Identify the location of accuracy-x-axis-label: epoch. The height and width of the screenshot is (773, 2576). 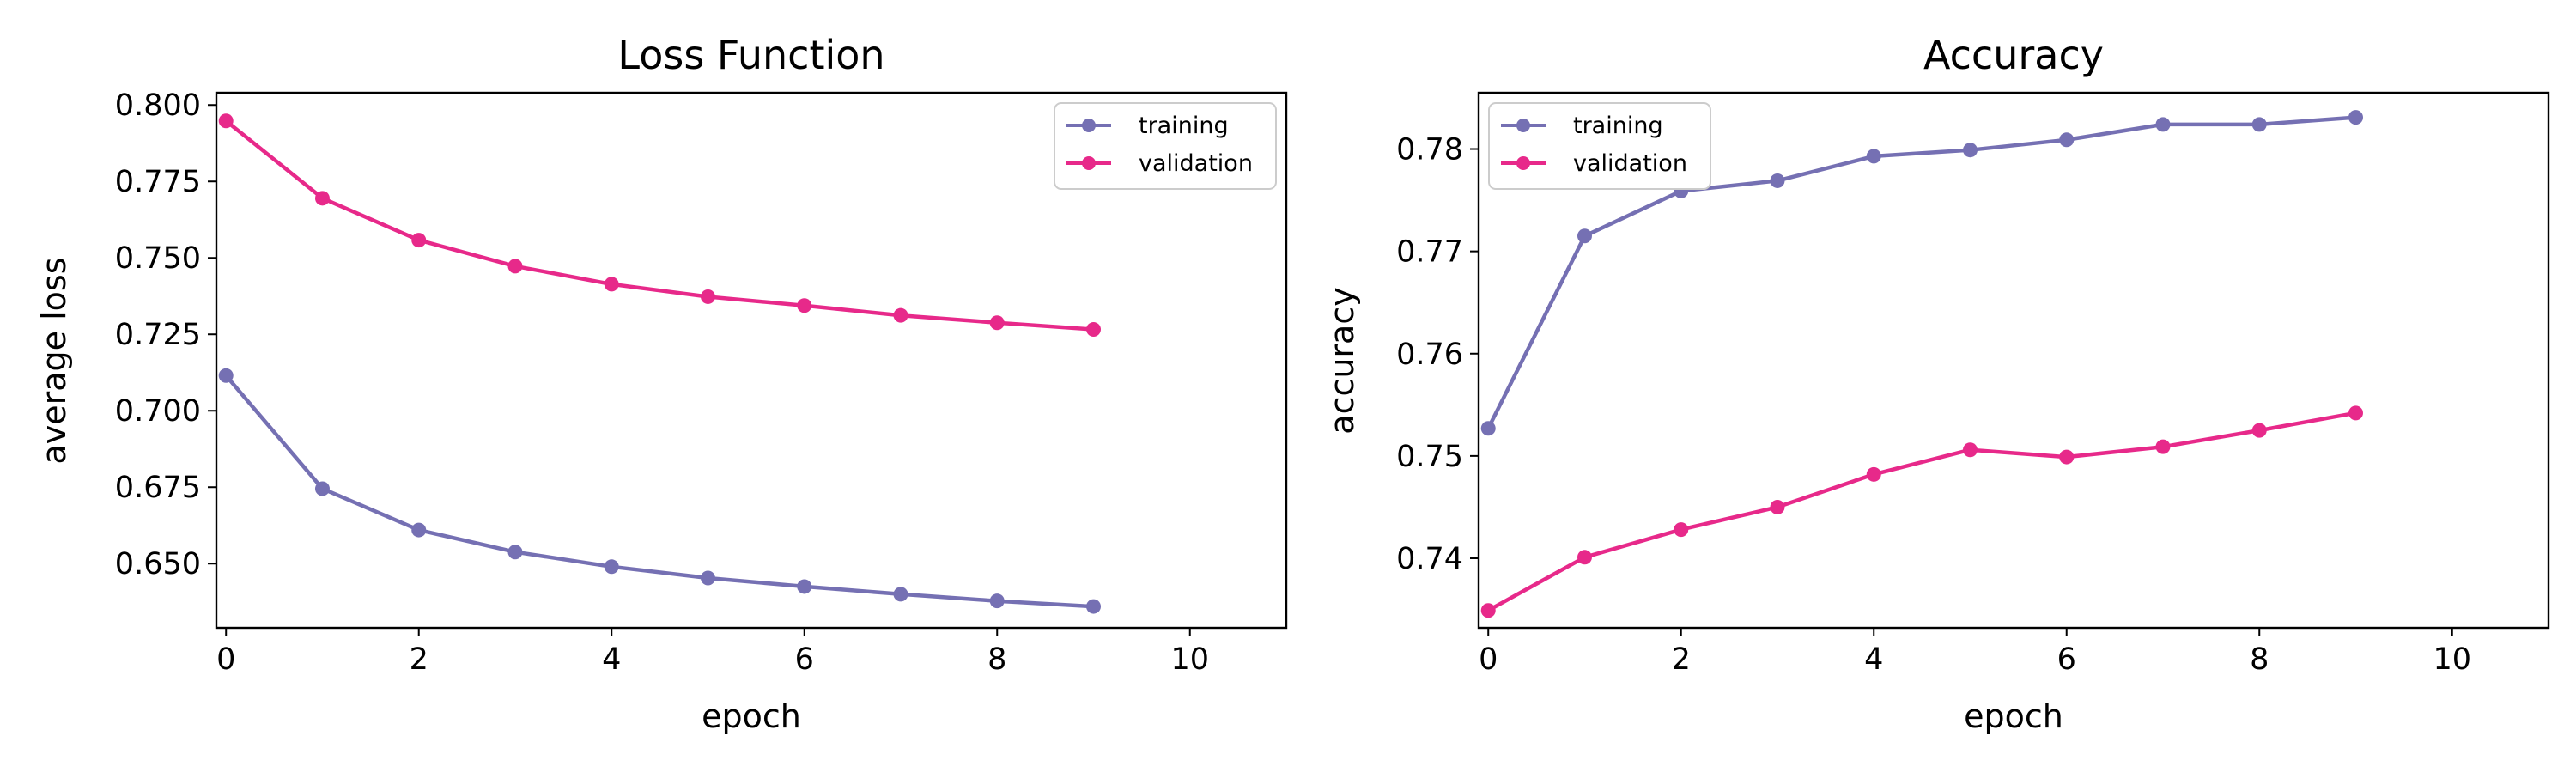
(2013, 716).